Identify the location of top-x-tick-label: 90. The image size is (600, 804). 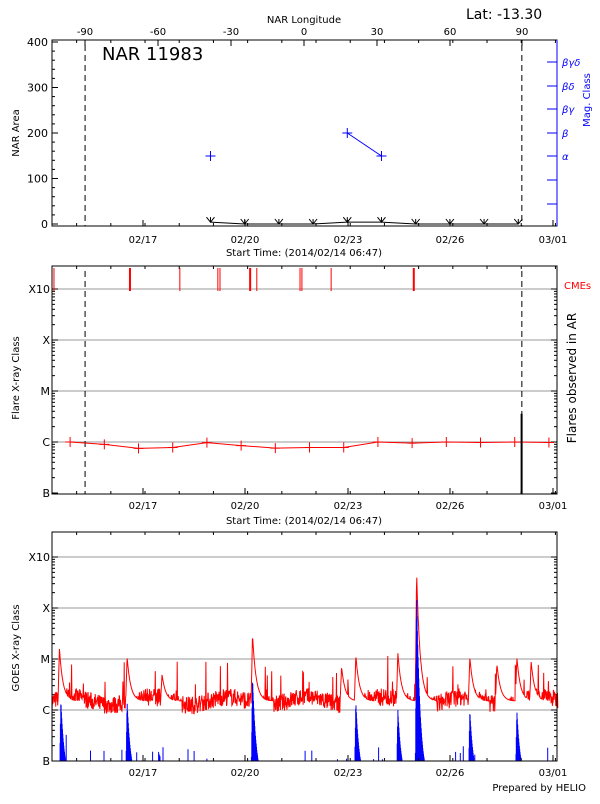
(522, 32).